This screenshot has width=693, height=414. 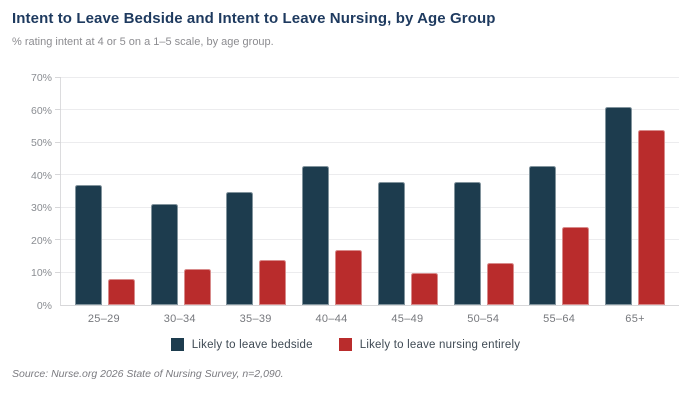 What do you see at coordinates (252, 344) in the screenshot?
I see `legend-label-bedside: Likely to leave bedside` at bounding box center [252, 344].